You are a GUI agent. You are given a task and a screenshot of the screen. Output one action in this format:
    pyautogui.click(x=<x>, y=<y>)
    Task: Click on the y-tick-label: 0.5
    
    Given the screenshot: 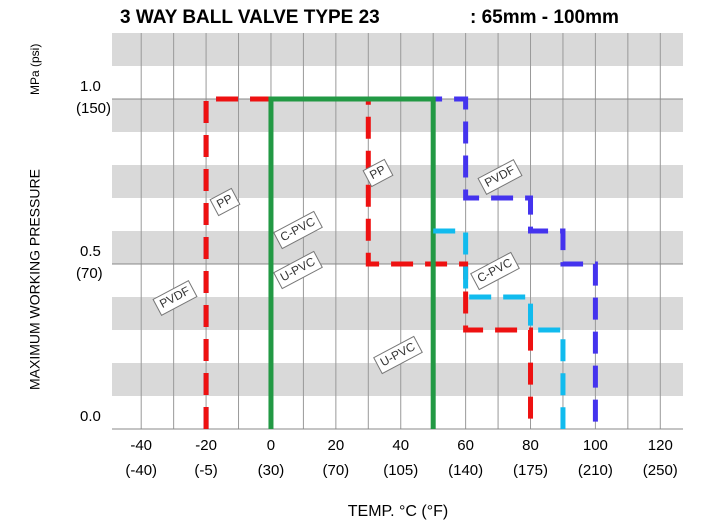 What is the action you would take?
    pyautogui.click(x=90, y=251)
    